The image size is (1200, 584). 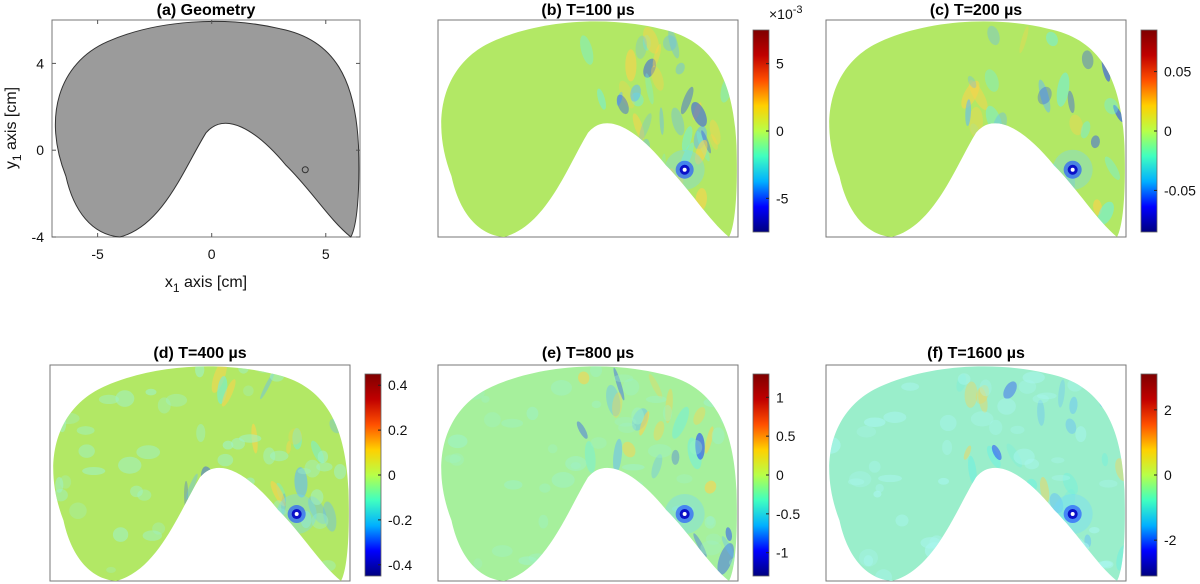 What do you see at coordinates (200, 473) in the screenshot?
I see `panel-d-axes-box` at bounding box center [200, 473].